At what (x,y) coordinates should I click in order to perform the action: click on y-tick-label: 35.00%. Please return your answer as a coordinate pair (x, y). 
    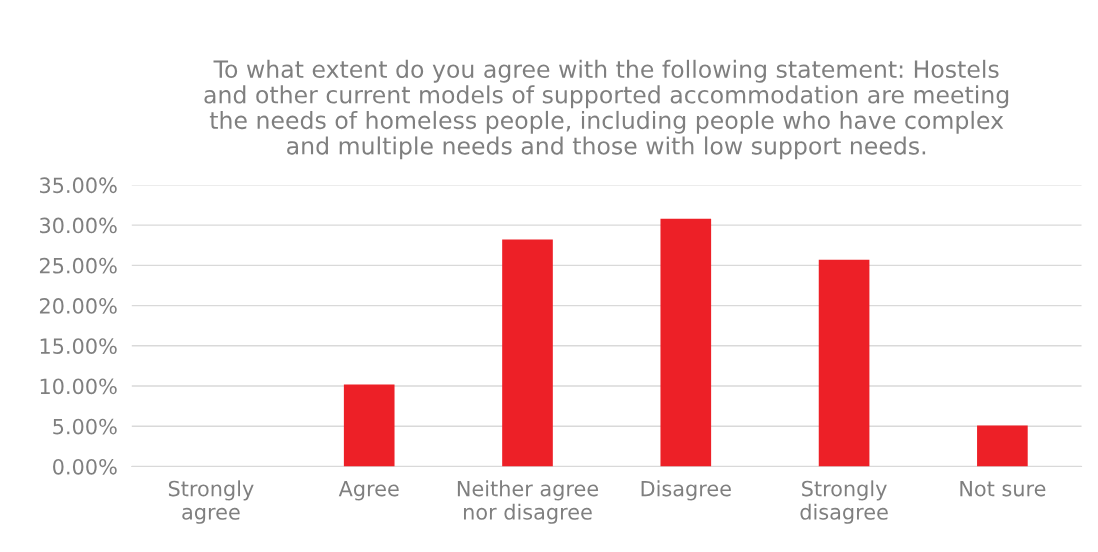
    Looking at the image, I should click on (78, 185).